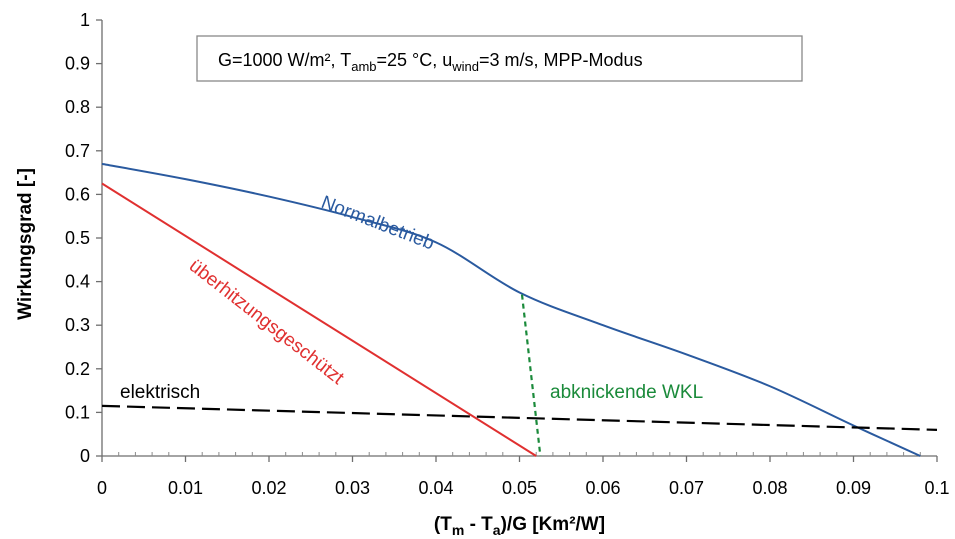 This screenshot has width=955, height=539. I want to click on y-tick-label: 0.8, so click(77, 107).